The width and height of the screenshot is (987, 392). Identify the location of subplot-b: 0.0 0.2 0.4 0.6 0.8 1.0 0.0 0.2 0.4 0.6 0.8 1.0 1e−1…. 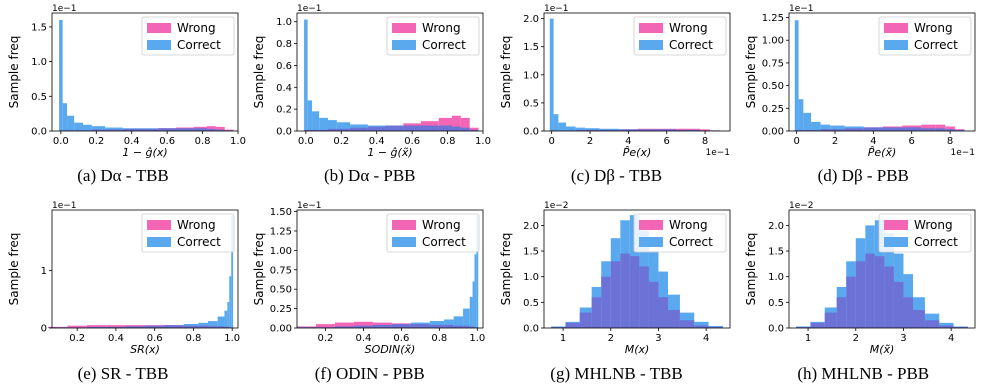
(371, 81).